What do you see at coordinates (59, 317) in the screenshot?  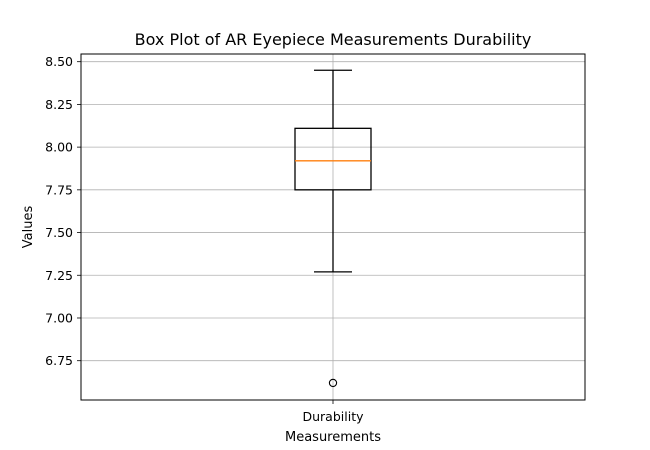 I see `y-tick-label: 7.00` at bounding box center [59, 317].